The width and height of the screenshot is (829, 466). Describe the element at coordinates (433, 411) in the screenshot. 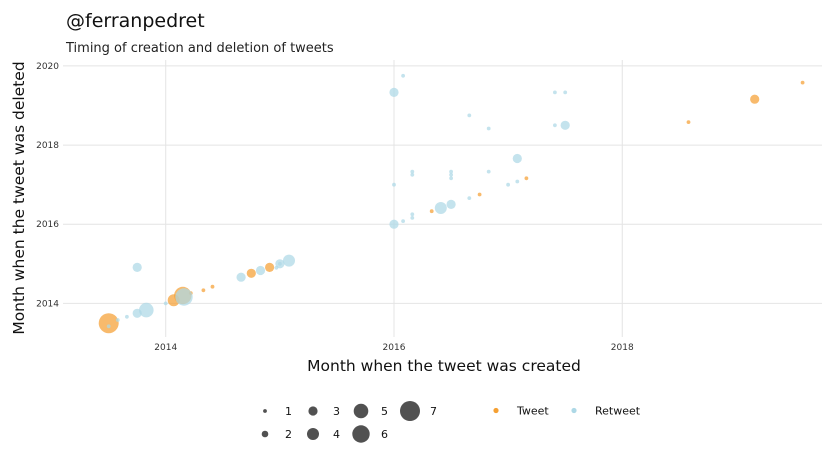

I see `size-legend-label-7: 7` at that location.